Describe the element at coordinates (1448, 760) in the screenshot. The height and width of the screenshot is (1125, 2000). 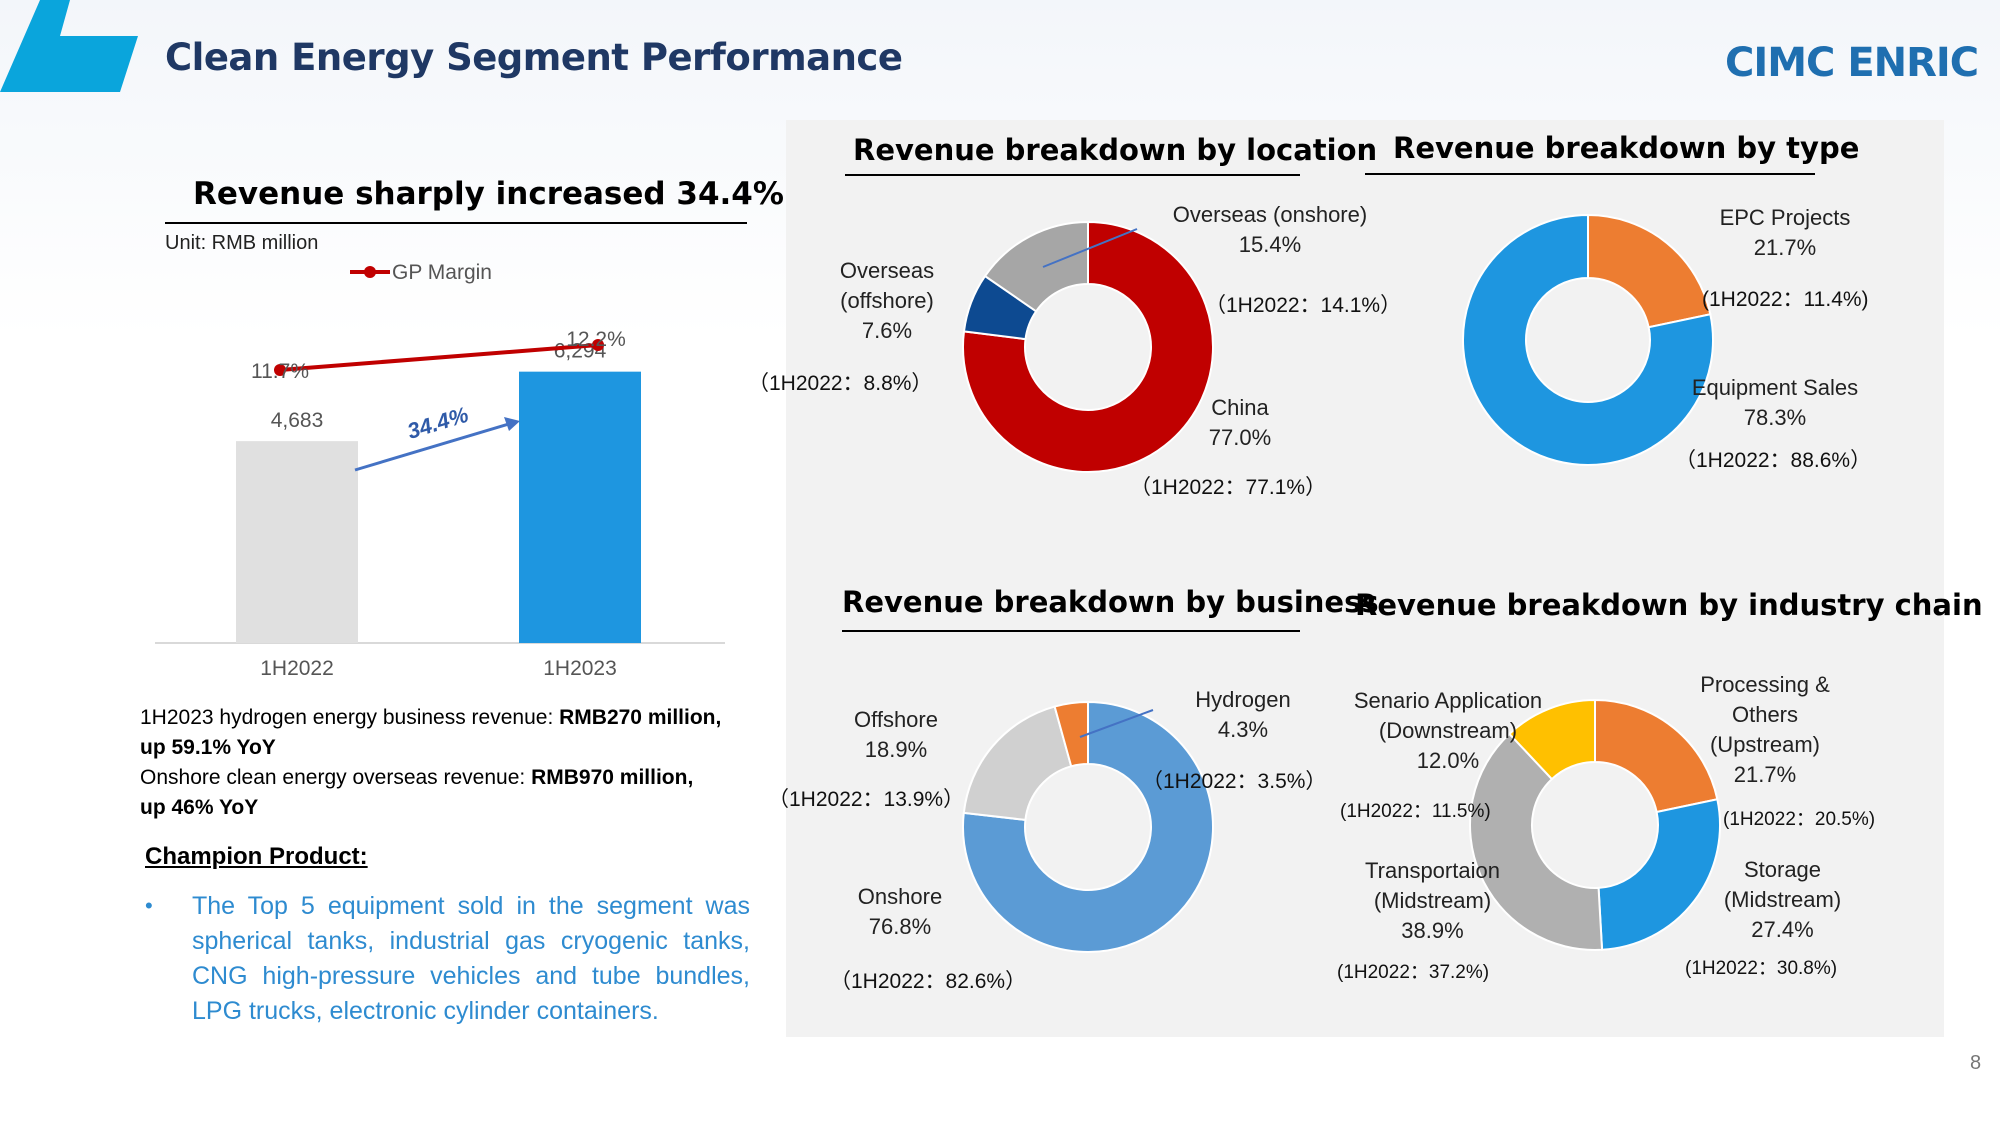
I see `ind-scenario-value: 12.0%` at that location.